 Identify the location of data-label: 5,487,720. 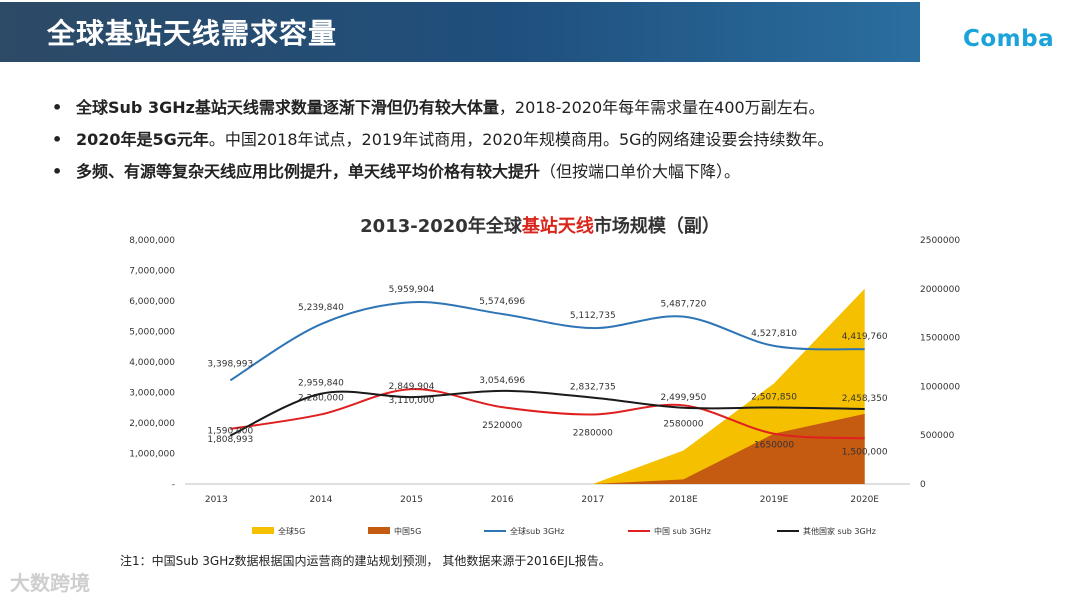
(684, 305).